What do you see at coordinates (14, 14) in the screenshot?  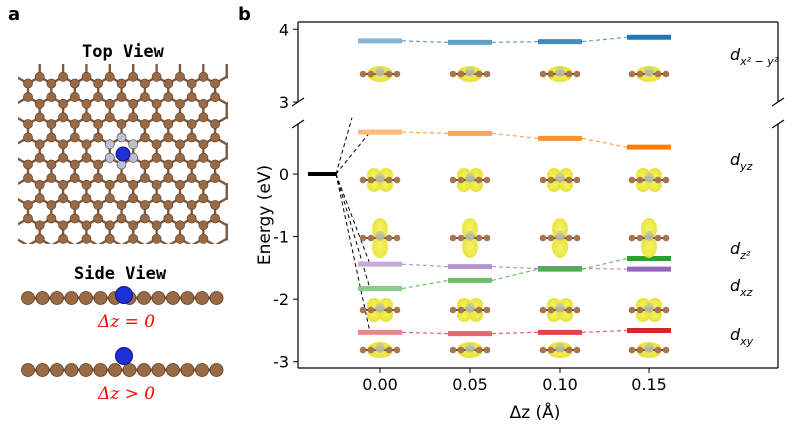 I see `panel-a-label: a` at bounding box center [14, 14].